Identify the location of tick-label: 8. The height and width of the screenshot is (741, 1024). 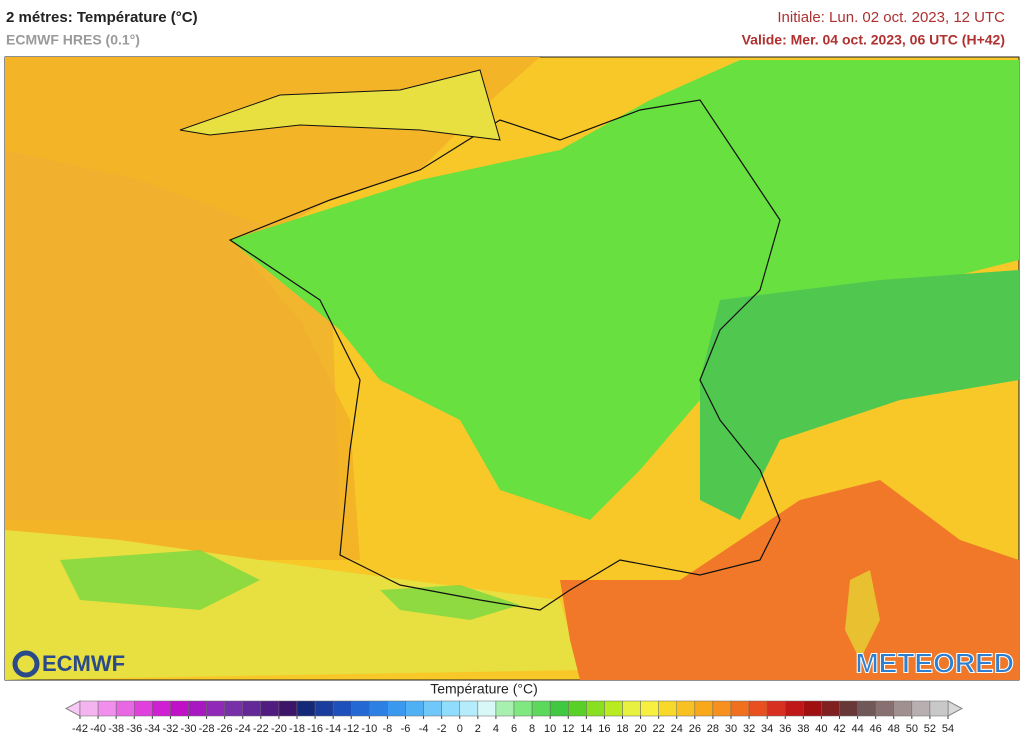
(532, 729).